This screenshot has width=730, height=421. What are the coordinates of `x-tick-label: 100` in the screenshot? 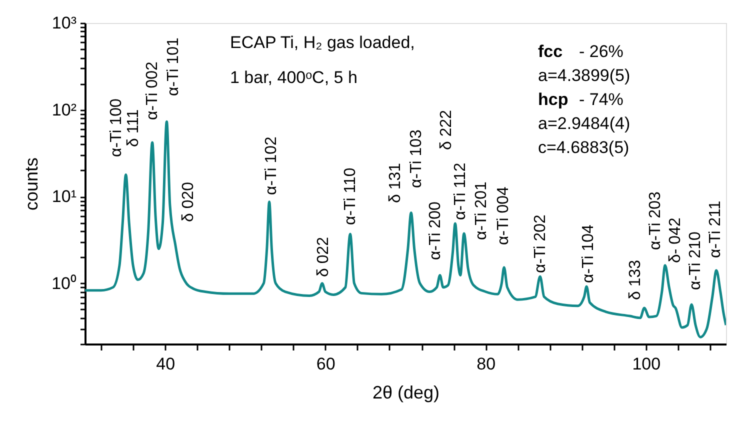 It's located at (646, 364).